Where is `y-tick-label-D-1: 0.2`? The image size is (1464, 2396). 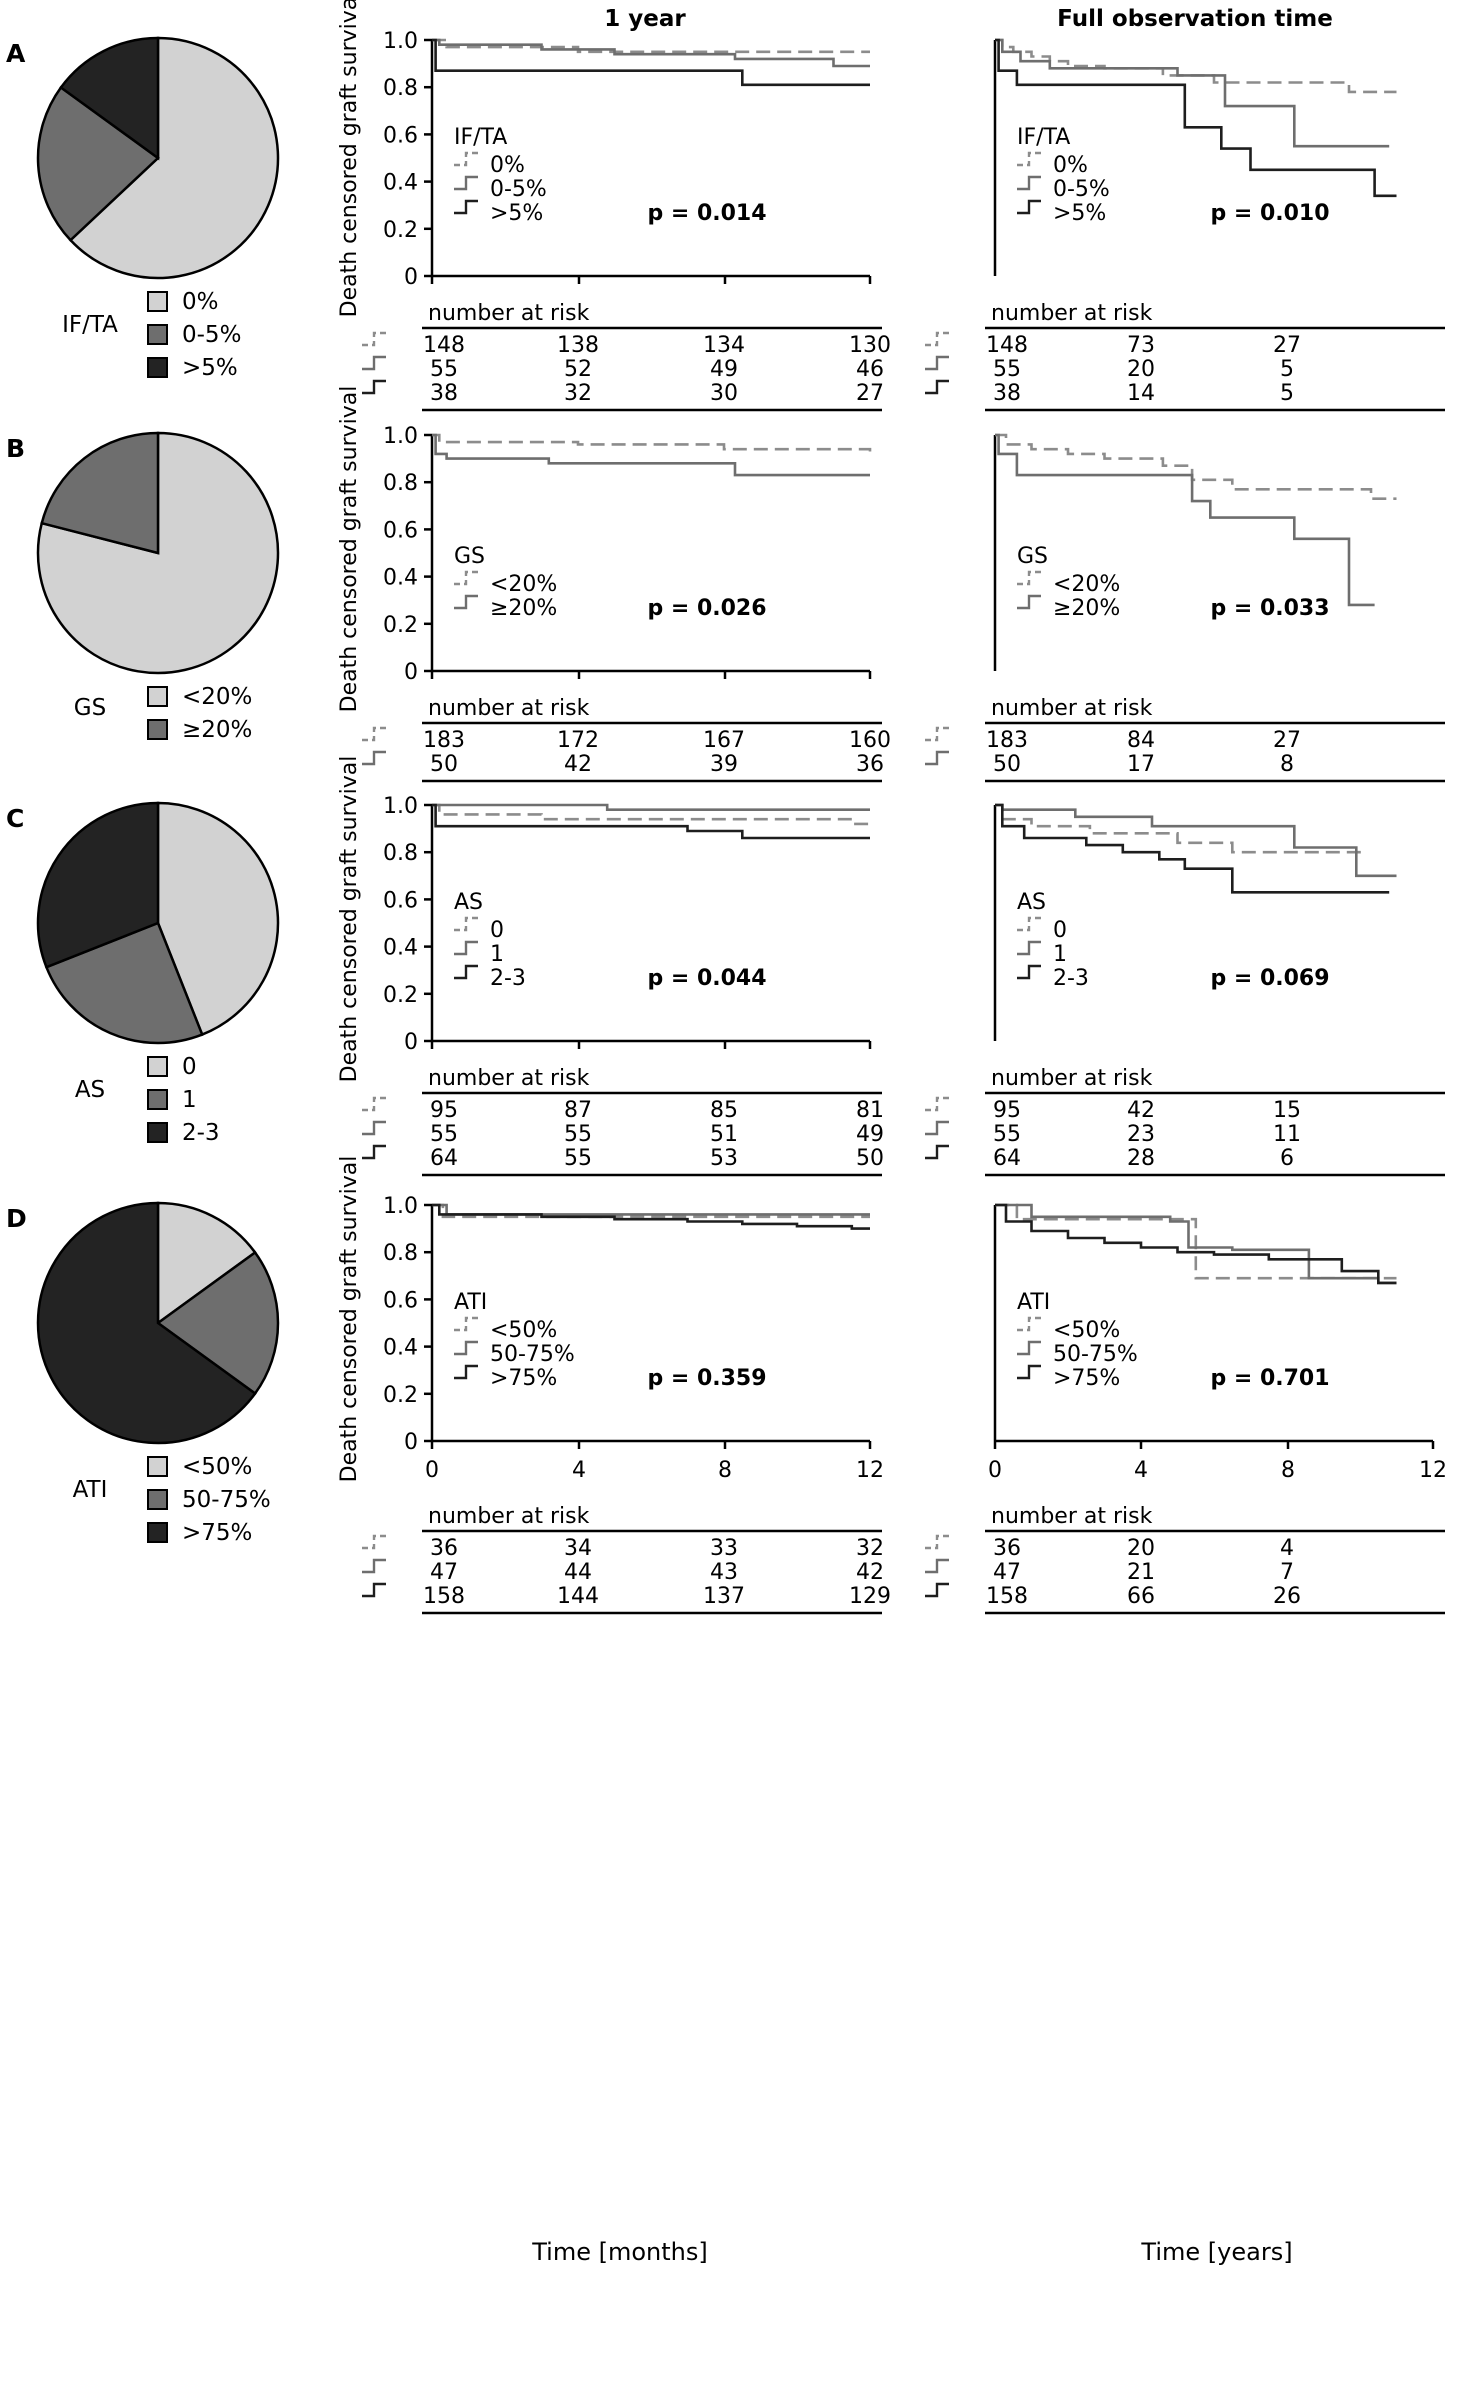
y-tick-label-D-1: 0.2 is located at coordinates (400, 1395).